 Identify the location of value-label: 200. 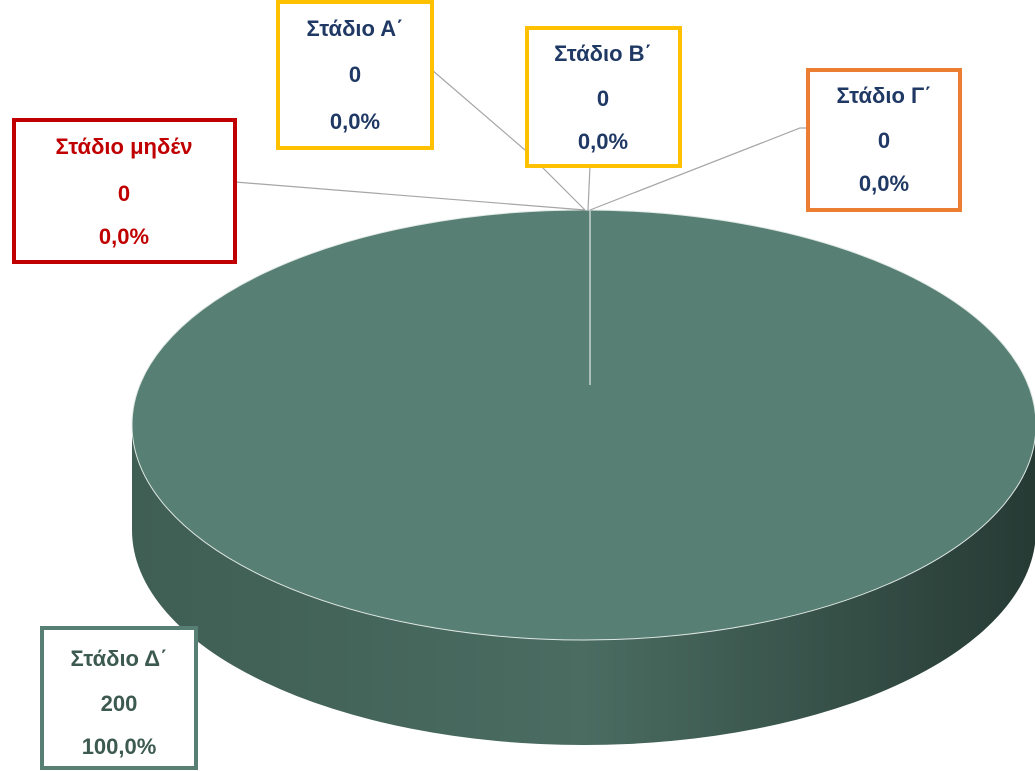
(119, 703).